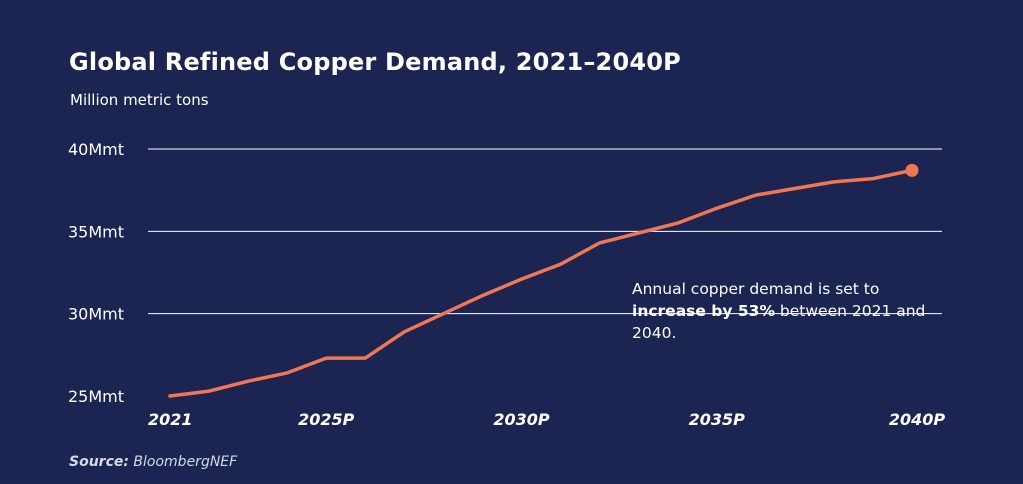 The image size is (1023, 484). Describe the element at coordinates (99, 462) in the screenshot. I see `source-label: Source:` at that location.